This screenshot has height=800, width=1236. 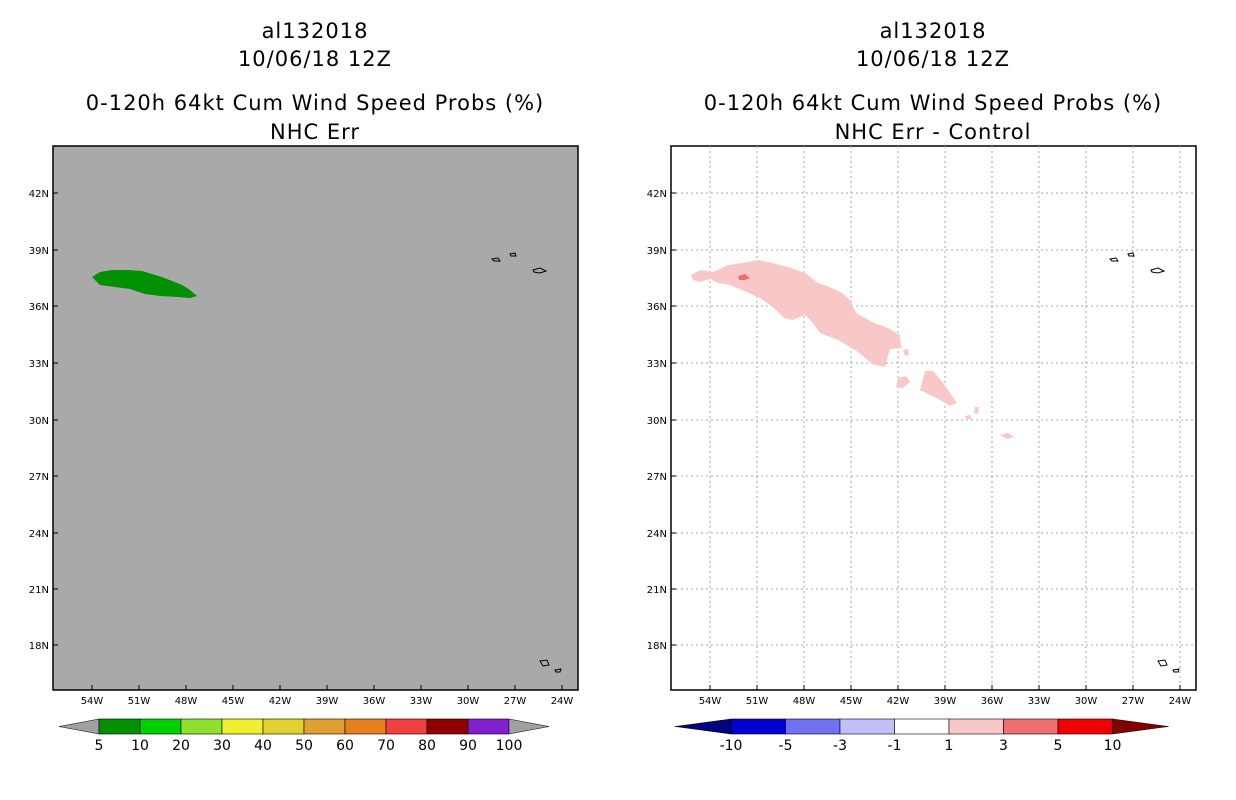 What do you see at coordinates (898, 701) in the screenshot?
I see `right-lon-tick-label: 42W` at bounding box center [898, 701].